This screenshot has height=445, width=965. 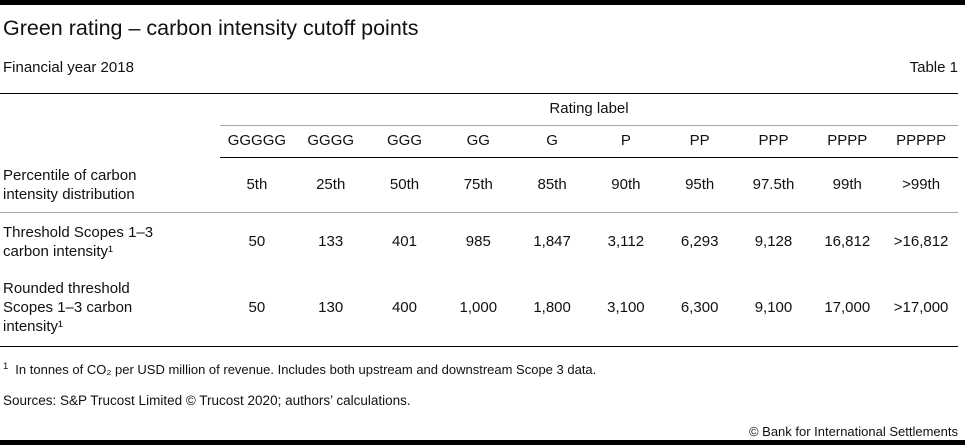 What do you see at coordinates (773, 308) in the screenshot?
I see `cell-value: 9,100` at bounding box center [773, 308].